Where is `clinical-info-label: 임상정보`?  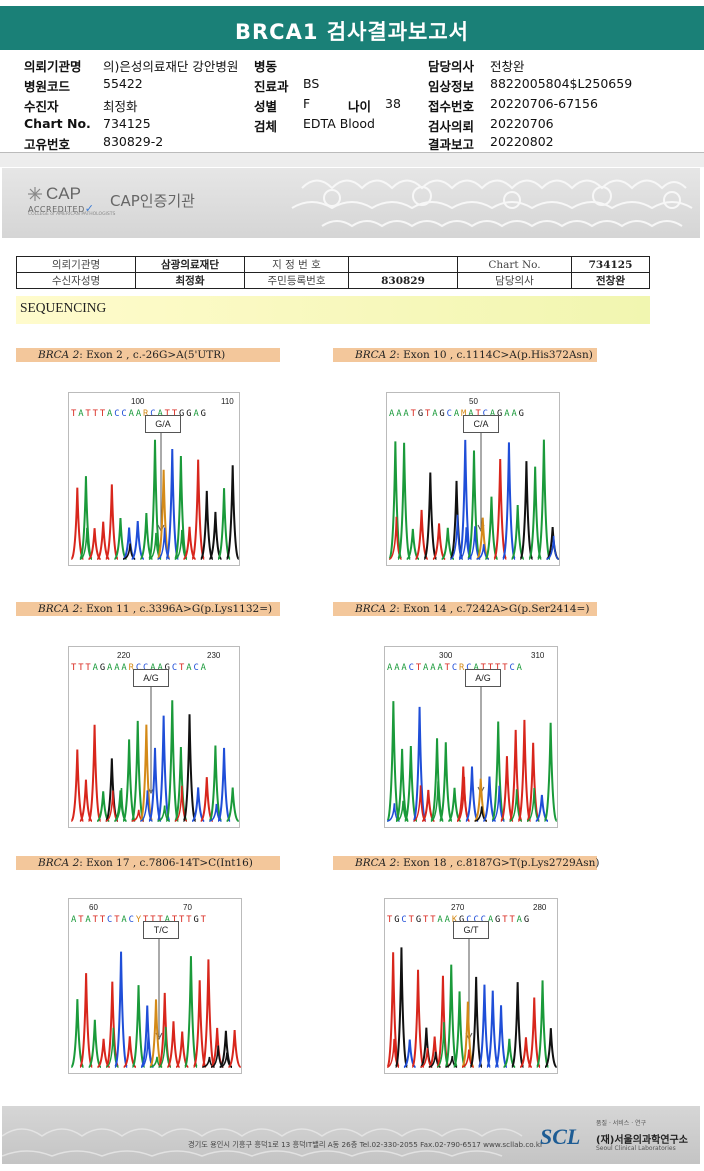
clinical-info-label: 임상정보 is located at coordinates (451, 86).